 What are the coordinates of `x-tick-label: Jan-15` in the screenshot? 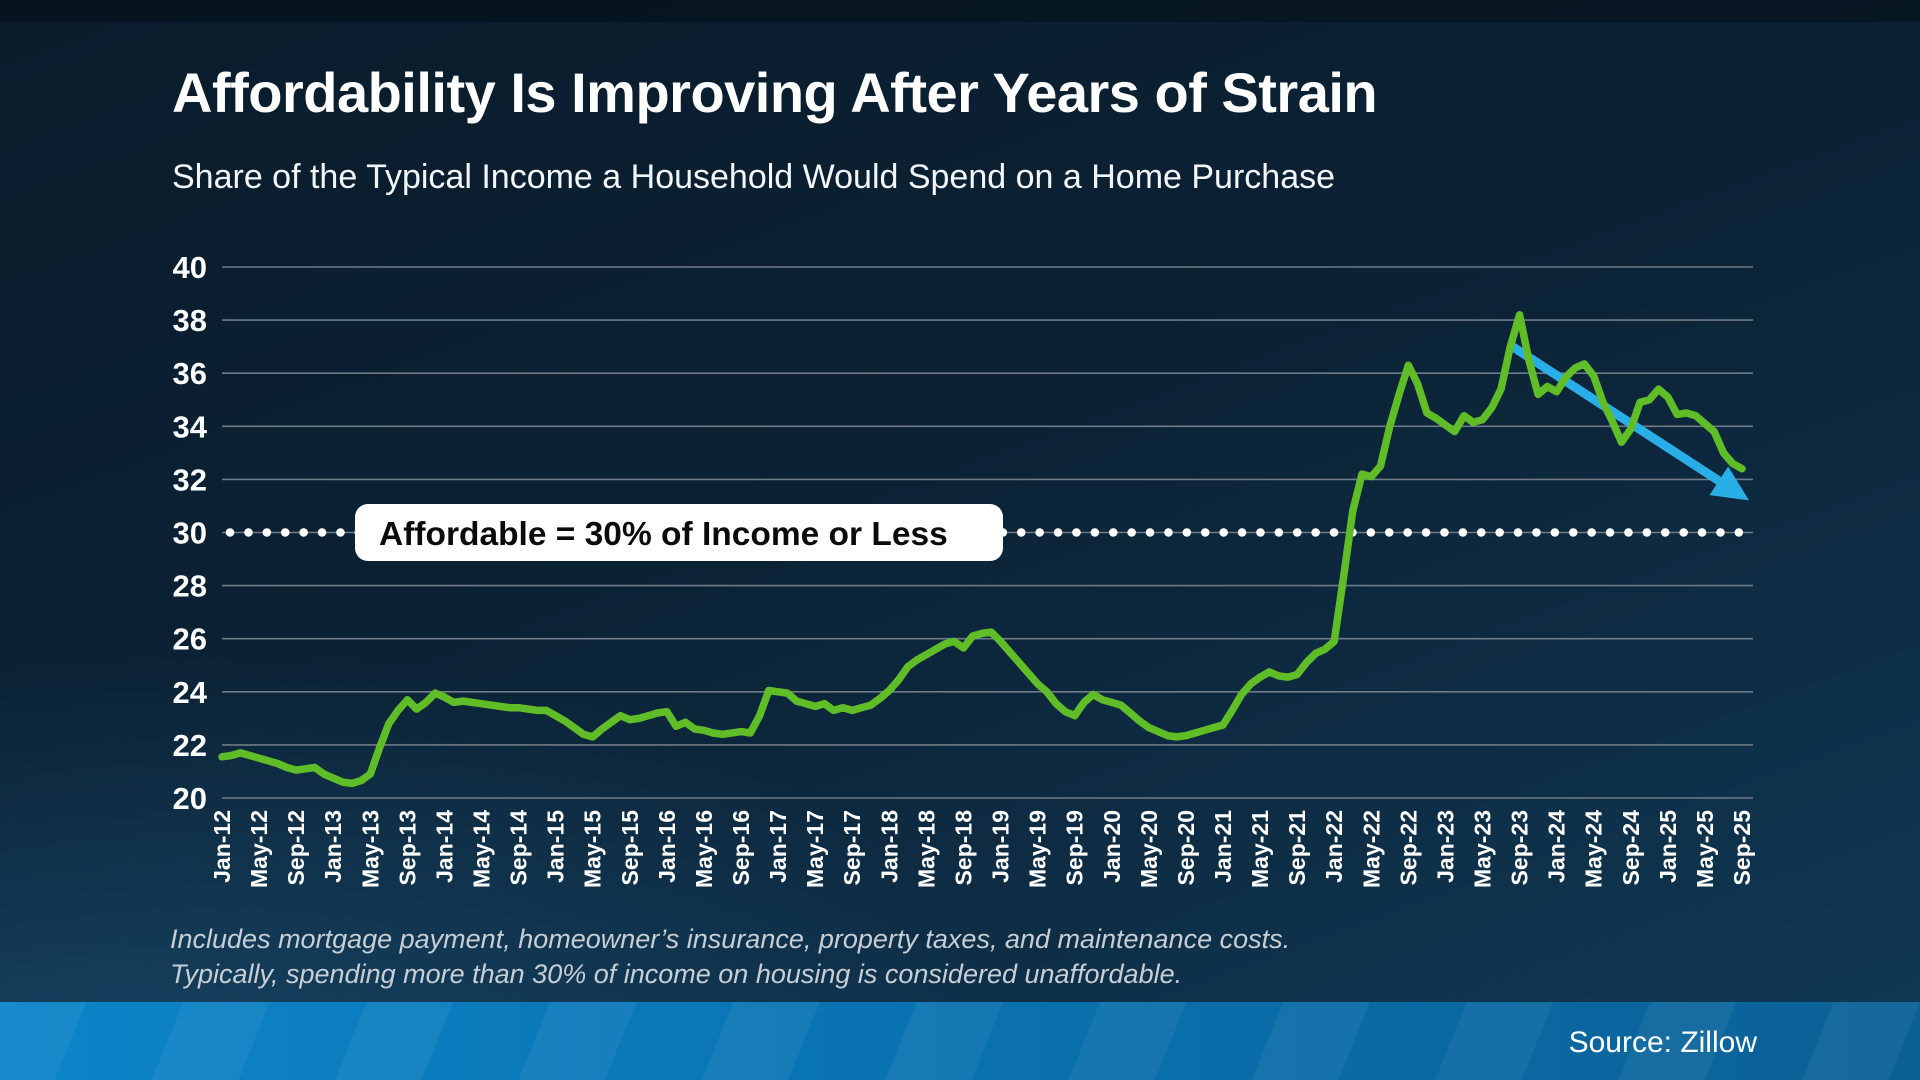 It's located at (556, 846).